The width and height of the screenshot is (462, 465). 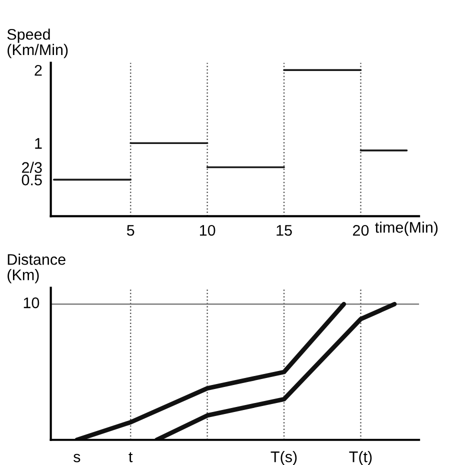 I want to click on x-tick-label: 10, so click(x=208, y=230).